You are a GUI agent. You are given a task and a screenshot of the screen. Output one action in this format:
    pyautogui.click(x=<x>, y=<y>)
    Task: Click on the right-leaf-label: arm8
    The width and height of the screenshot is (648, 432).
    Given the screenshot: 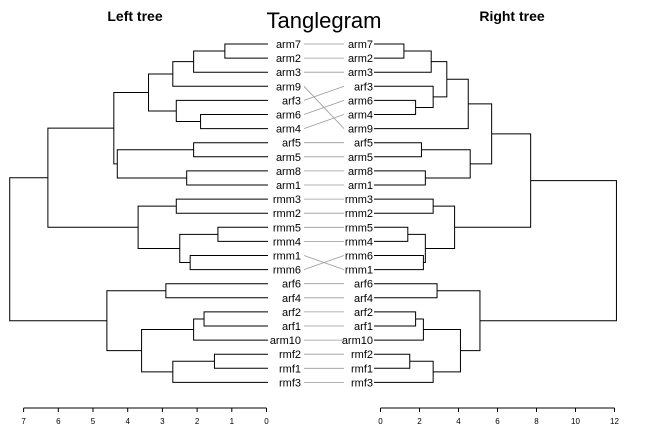 What is the action you would take?
    pyautogui.click(x=360, y=172)
    